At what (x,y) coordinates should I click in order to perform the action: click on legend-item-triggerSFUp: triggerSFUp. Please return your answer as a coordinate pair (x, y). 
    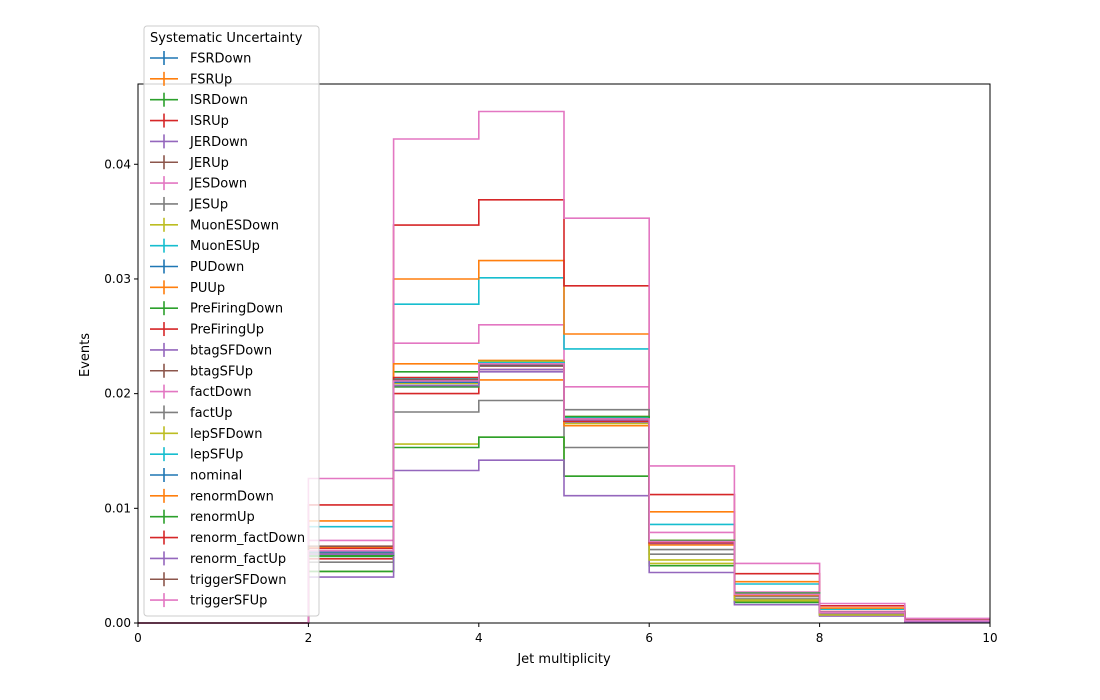
    Looking at the image, I should click on (208, 601).